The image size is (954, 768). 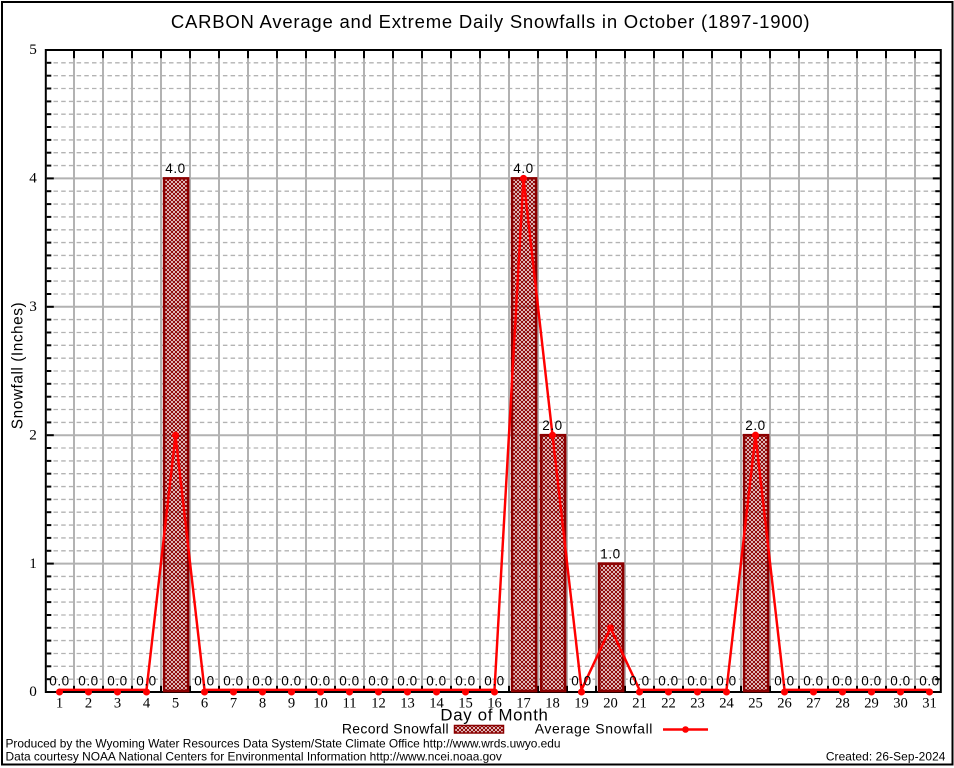 I want to click on svg-text: 9, so click(x=291, y=704).